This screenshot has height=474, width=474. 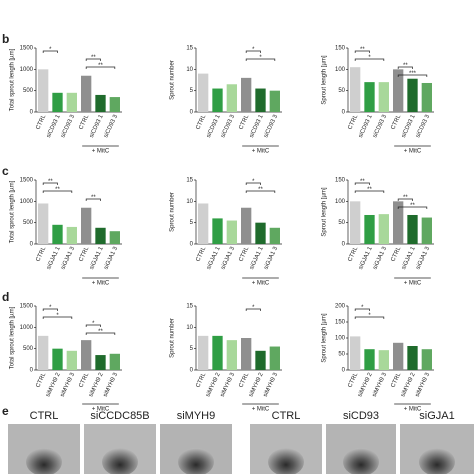 I want to click on y-axis-label: Sprout length [µm], so click(x=325, y=211).